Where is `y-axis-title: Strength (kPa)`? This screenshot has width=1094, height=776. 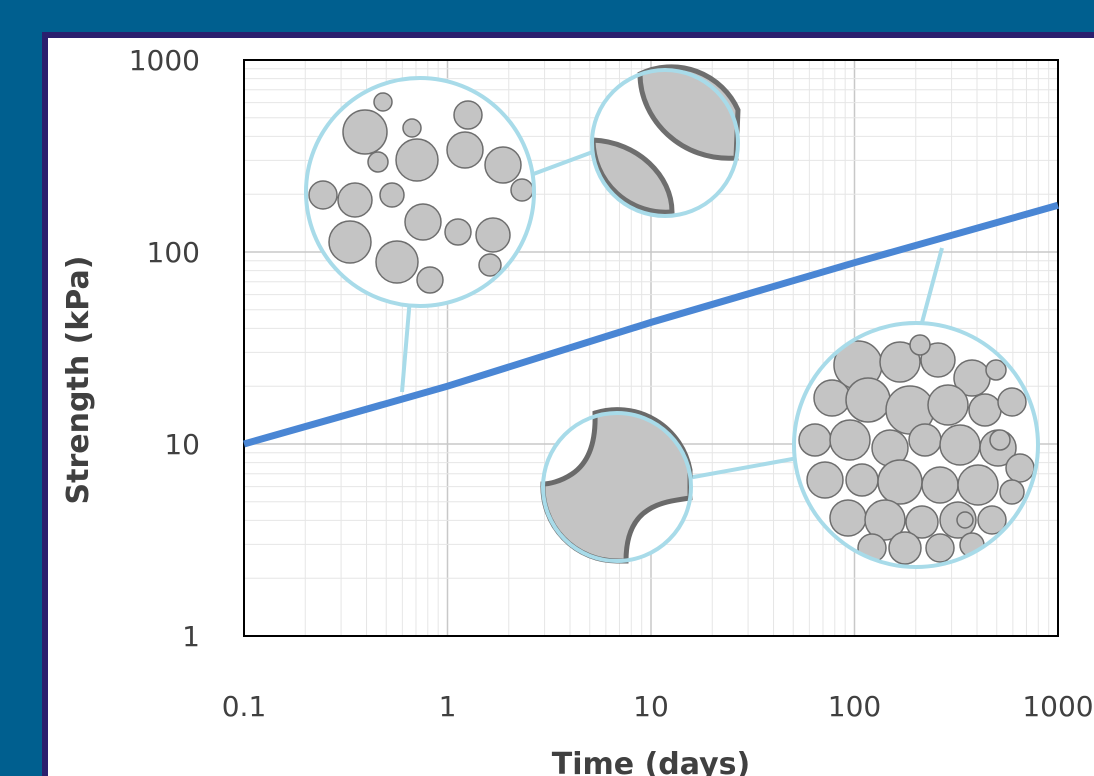
y-axis-title: Strength (kPa) is located at coordinates (78, 380).